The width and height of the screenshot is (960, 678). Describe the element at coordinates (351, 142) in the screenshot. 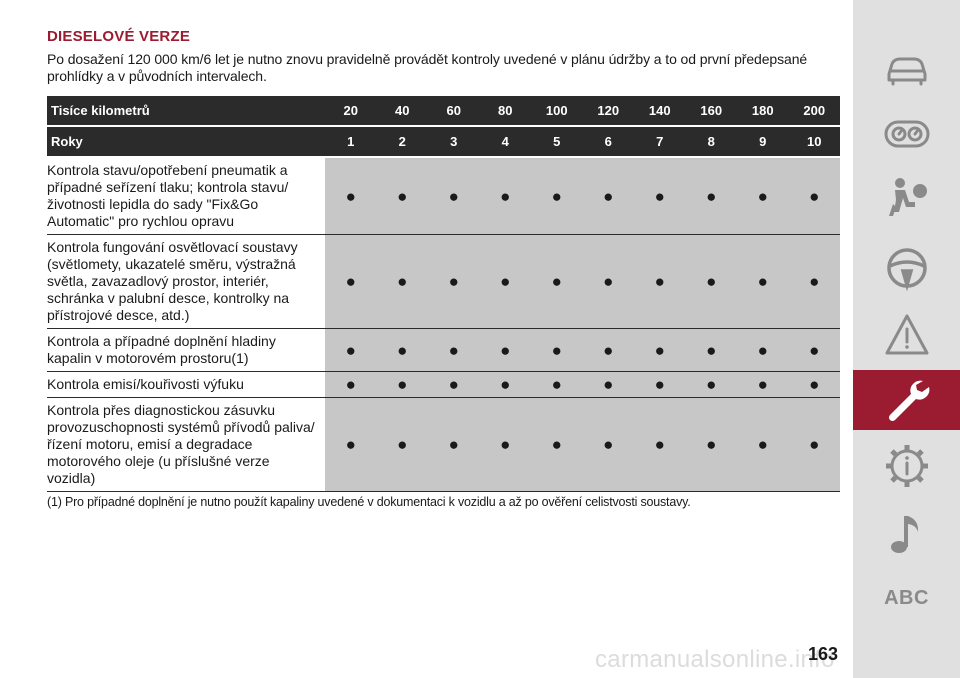

I see `years-header-cell: 1` at that location.